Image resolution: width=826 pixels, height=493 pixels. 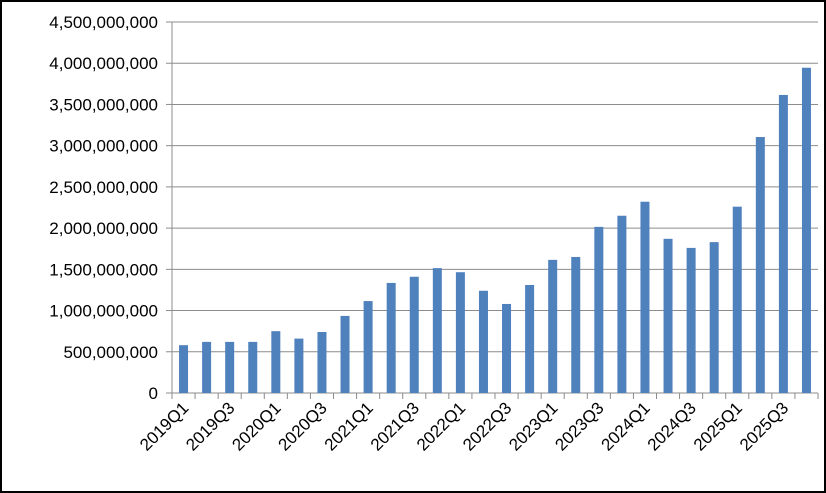 What do you see at coordinates (103, 104) in the screenshot?
I see `y-tick-label: 3,500,000,000` at bounding box center [103, 104].